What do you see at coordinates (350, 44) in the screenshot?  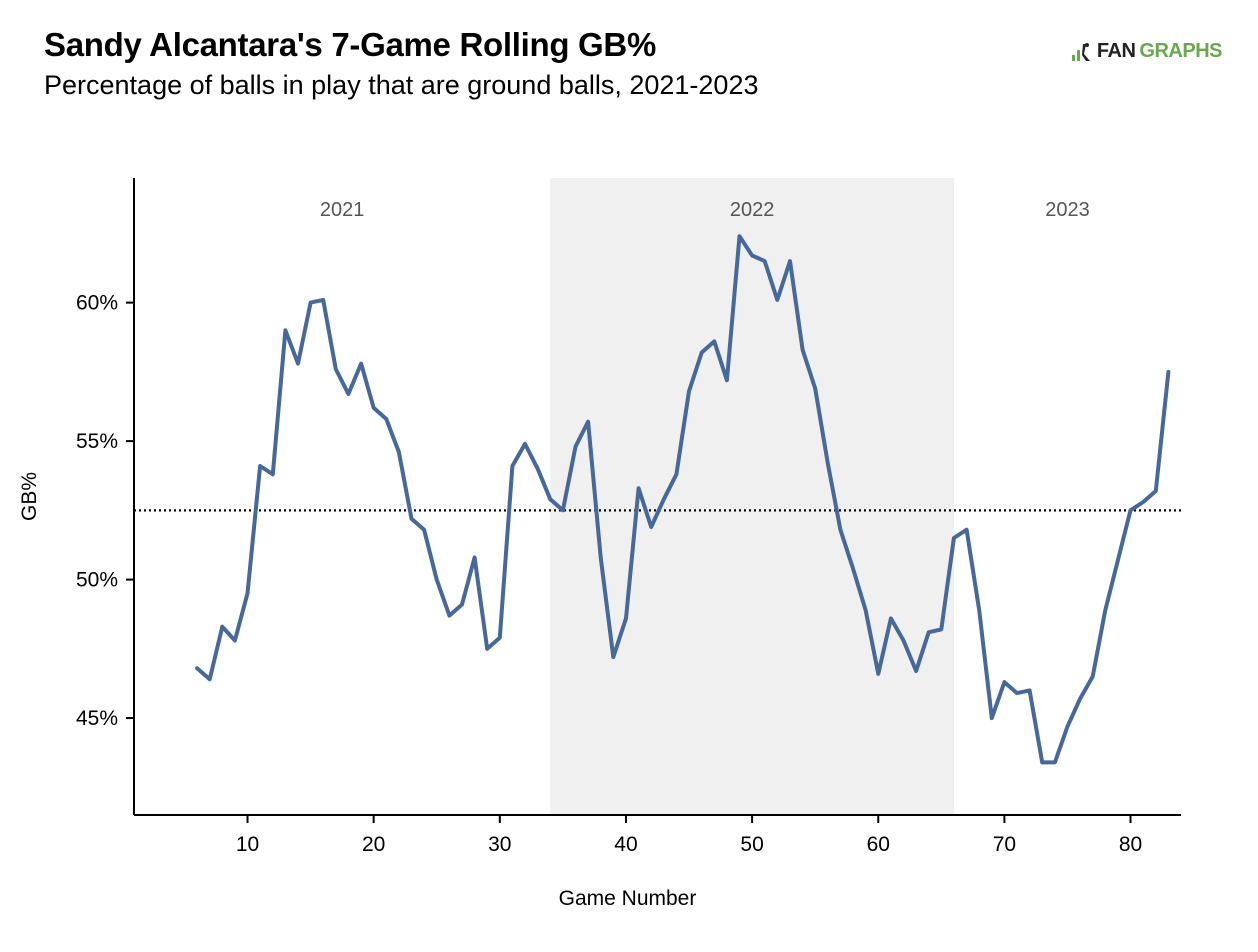 I see `chart-title: Sandy Alcantara's 7-Game Rolling GB%` at bounding box center [350, 44].